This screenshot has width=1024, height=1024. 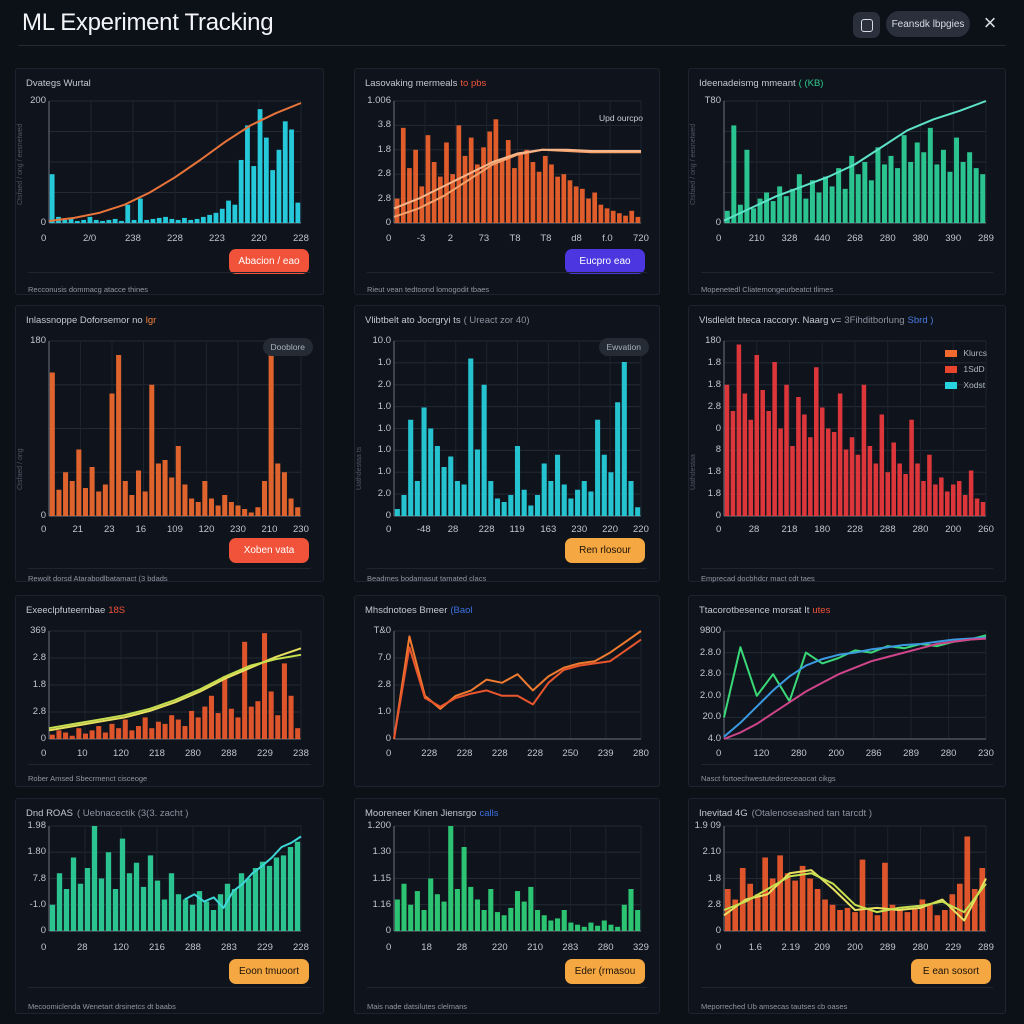 What do you see at coordinates (713, 340) in the screenshot?
I see `y-tick-label: 180` at bounding box center [713, 340].